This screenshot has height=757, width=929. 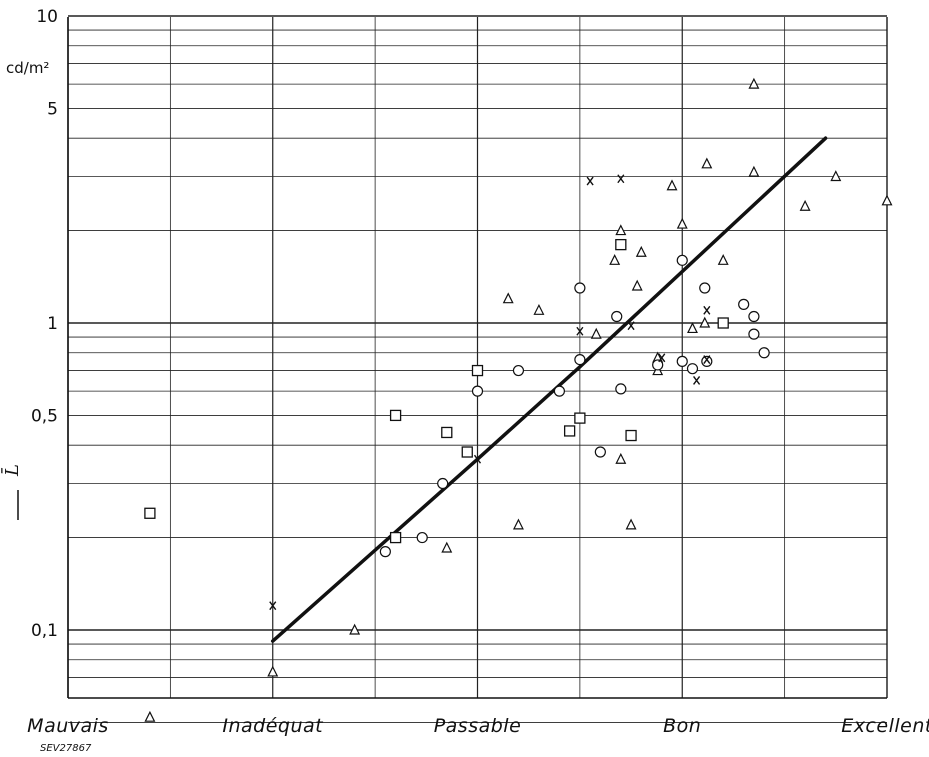 What do you see at coordinates (68, 726) in the screenshot?
I see `x-category-label: Mauvais` at bounding box center [68, 726].